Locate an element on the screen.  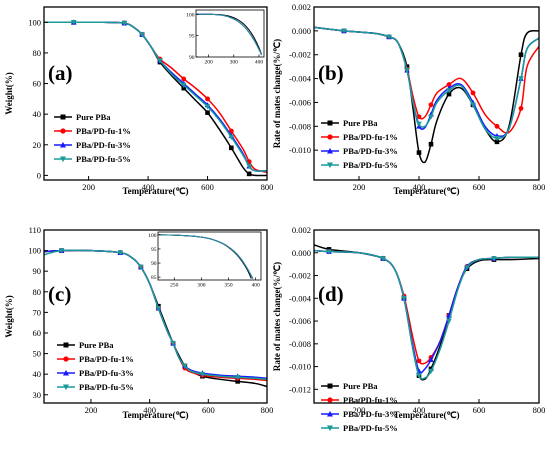
y-tick-label: 100 is located at coordinates (34, 22).